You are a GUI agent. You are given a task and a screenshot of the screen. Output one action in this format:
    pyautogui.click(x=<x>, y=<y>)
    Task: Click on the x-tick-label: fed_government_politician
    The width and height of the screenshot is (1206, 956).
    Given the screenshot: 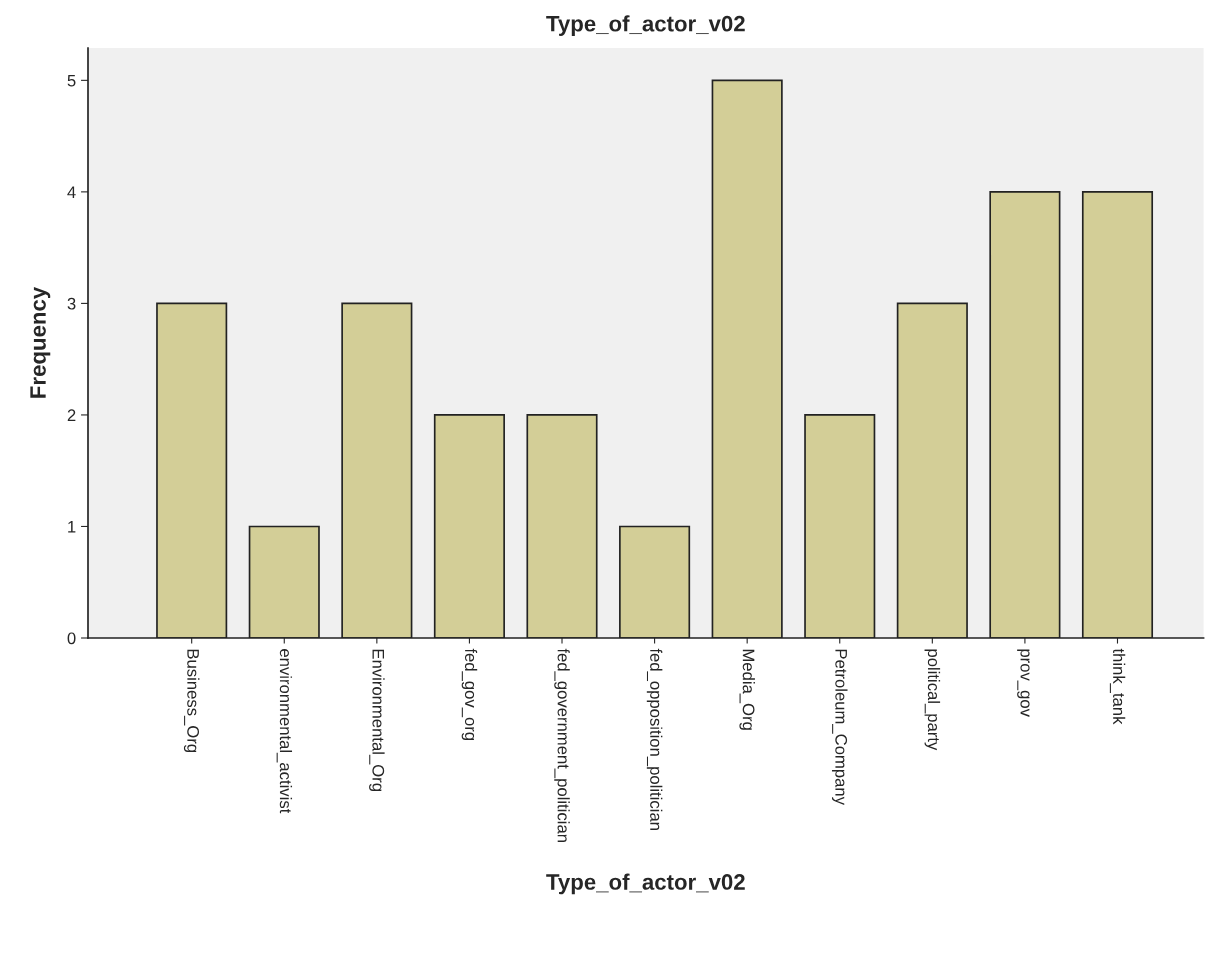 What is the action you would take?
    pyautogui.click(x=562, y=745)
    